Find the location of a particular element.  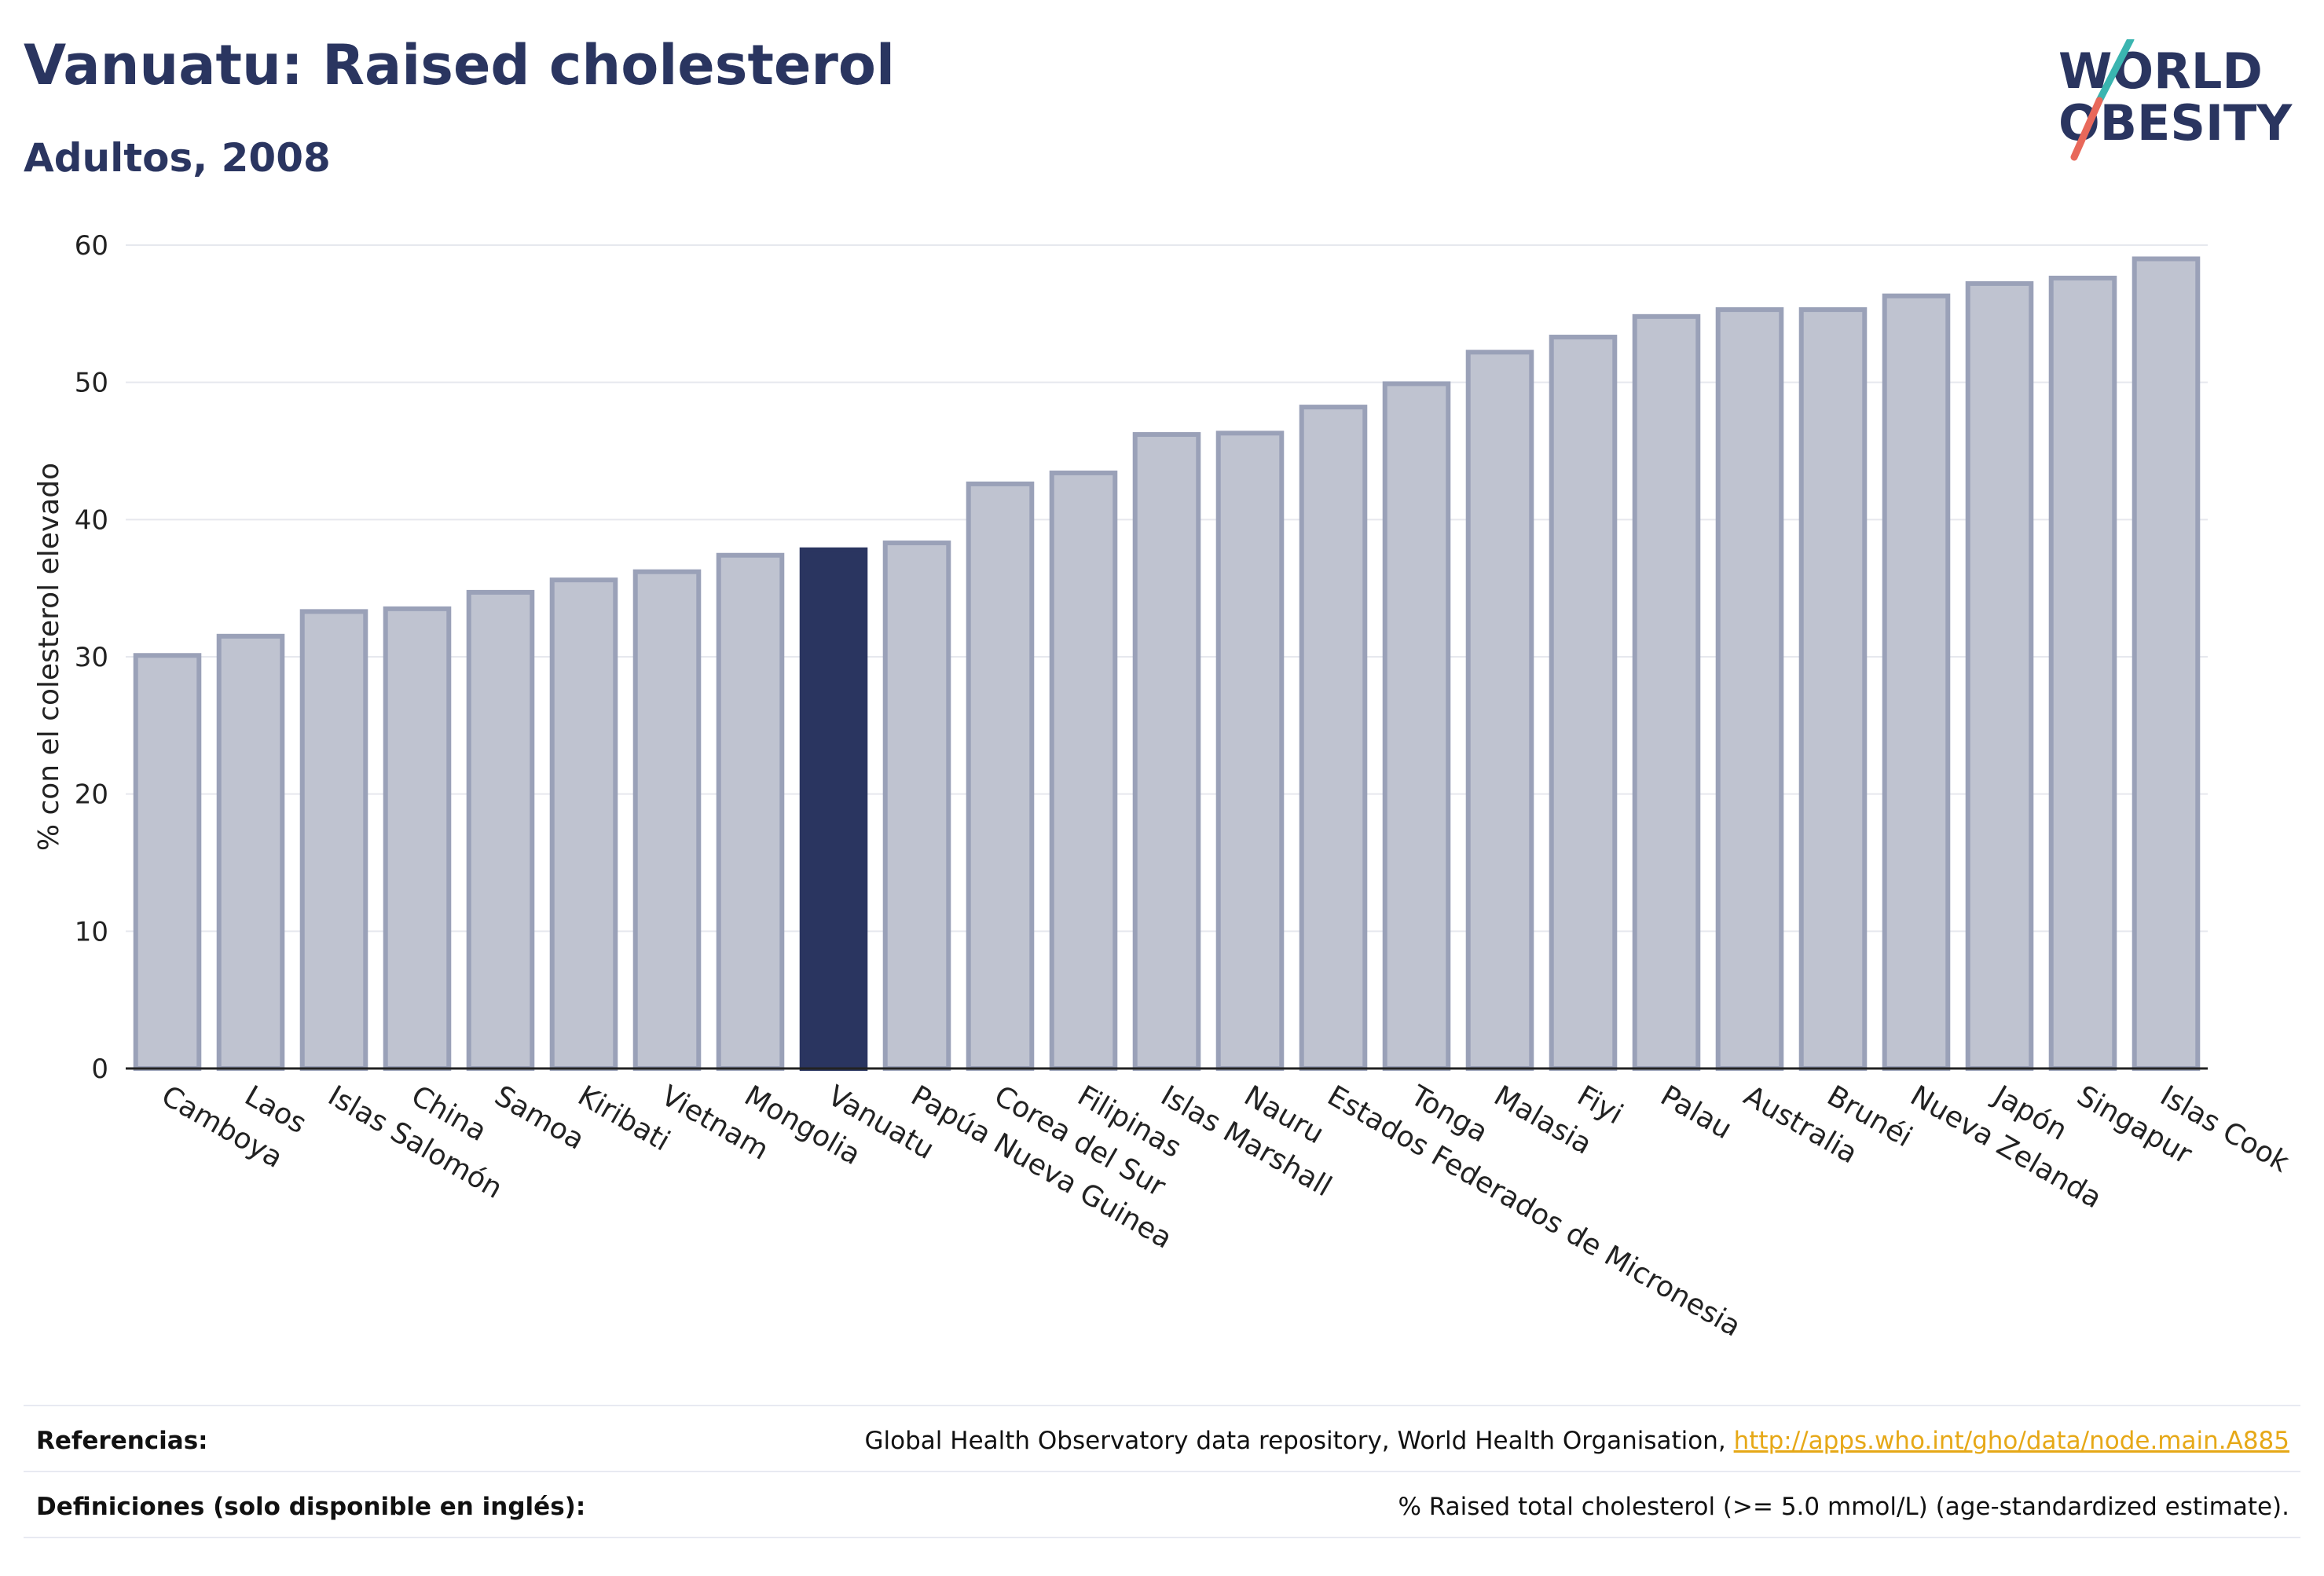

logo-word-world: WORLD is located at coordinates (2160, 71).